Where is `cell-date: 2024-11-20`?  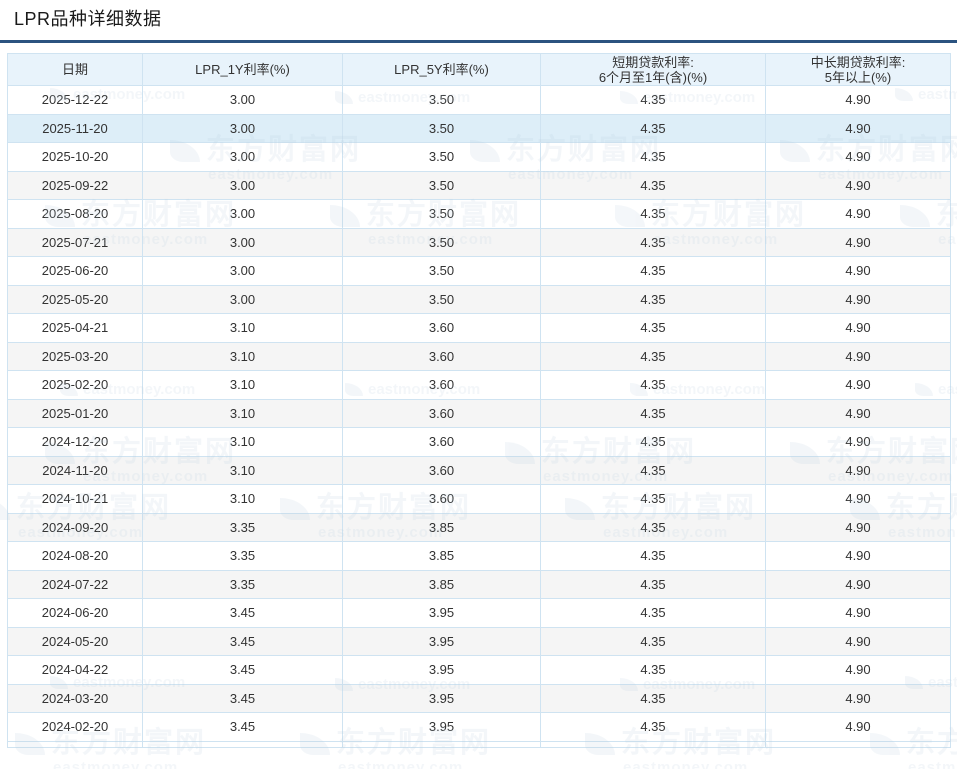
cell-date: 2024-11-20 is located at coordinates (75, 470).